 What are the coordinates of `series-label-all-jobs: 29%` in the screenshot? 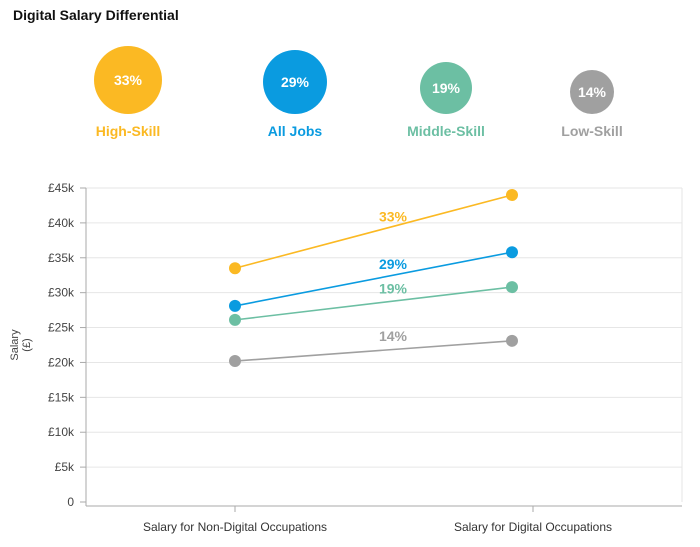 It's located at (393, 264).